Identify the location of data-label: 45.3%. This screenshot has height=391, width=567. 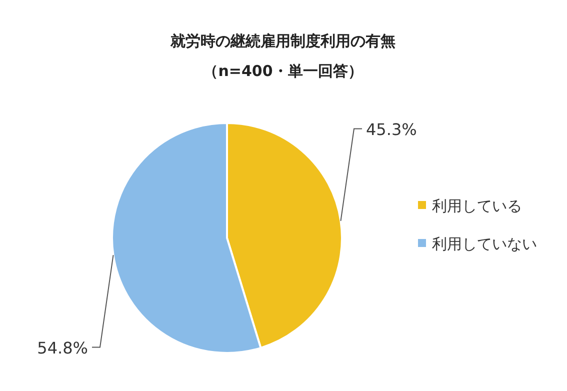
(391, 129).